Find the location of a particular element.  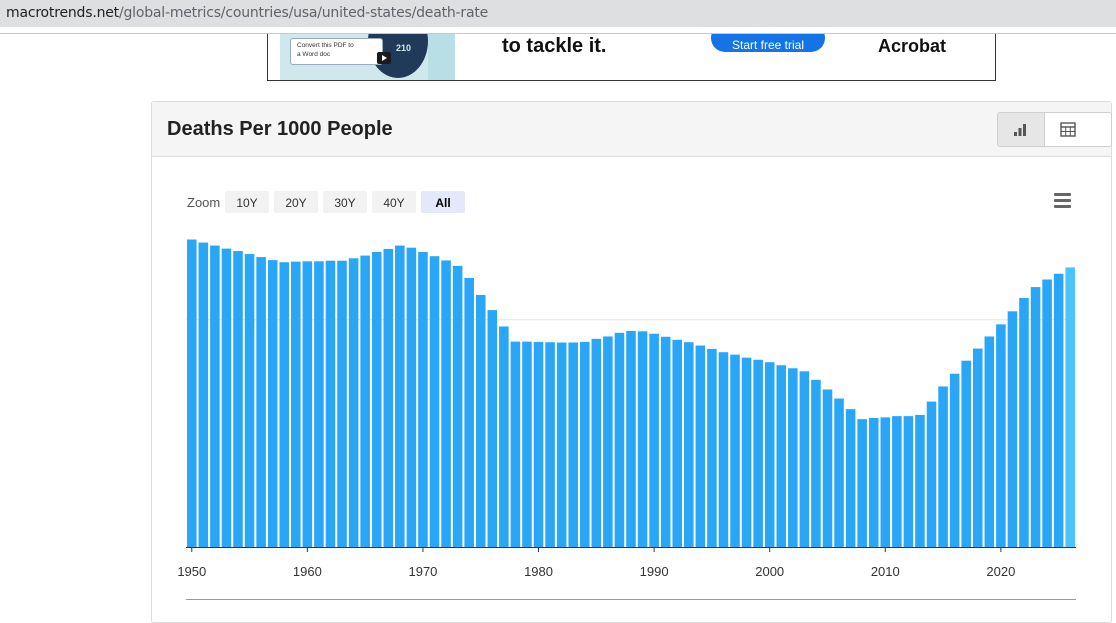

x-tick-label: 1970 is located at coordinates (422, 571).